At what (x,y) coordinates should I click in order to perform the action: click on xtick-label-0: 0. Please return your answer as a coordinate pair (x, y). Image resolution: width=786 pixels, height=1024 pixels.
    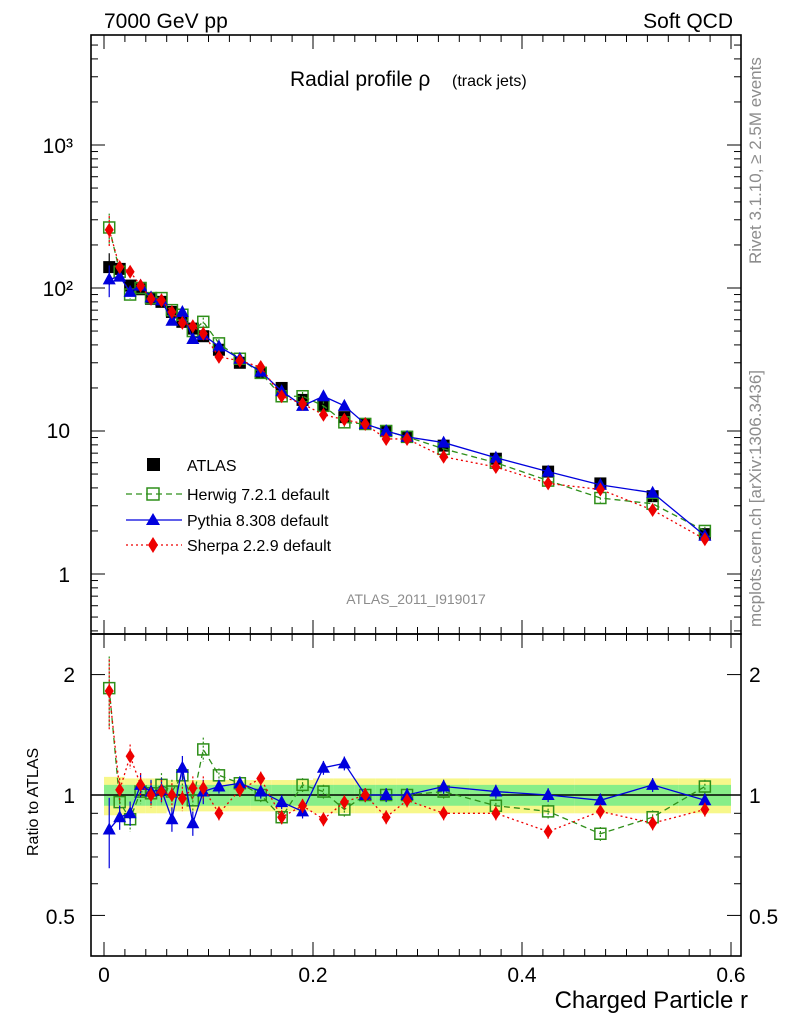
    Looking at the image, I should click on (104, 975).